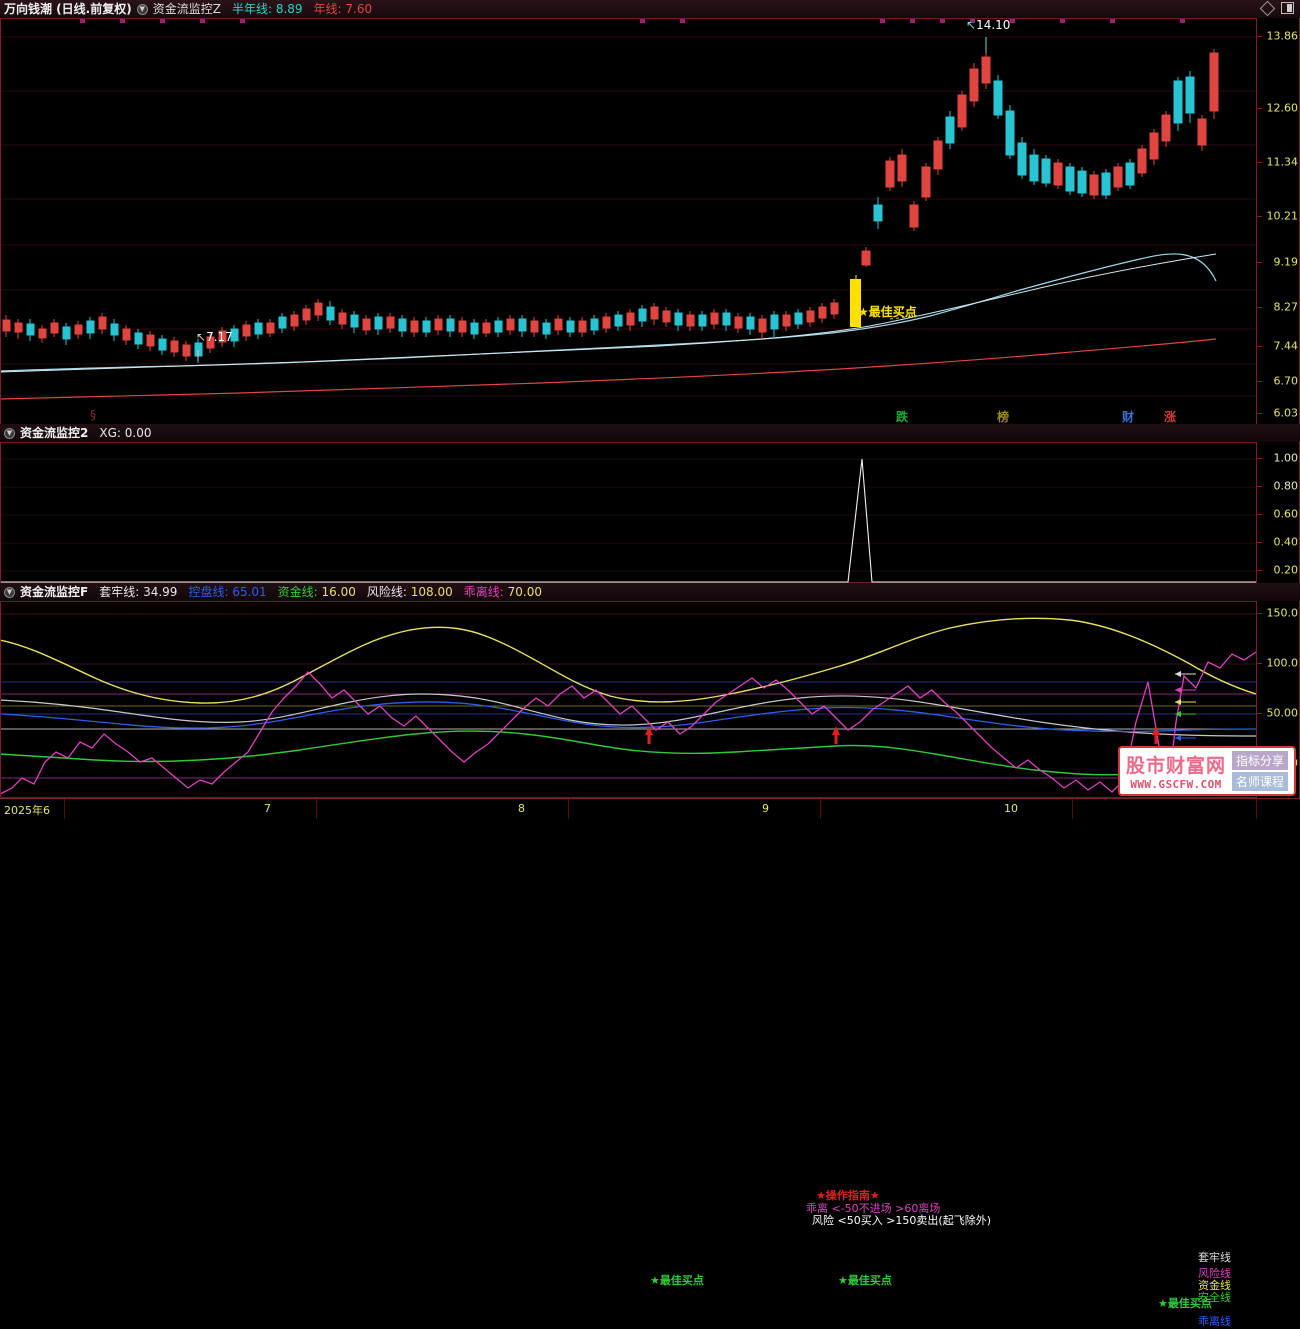 The width and height of the screenshot is (1300, 1329). I want to click on date-axis: 2025年6 7 8 9 10, so click(650, 808).